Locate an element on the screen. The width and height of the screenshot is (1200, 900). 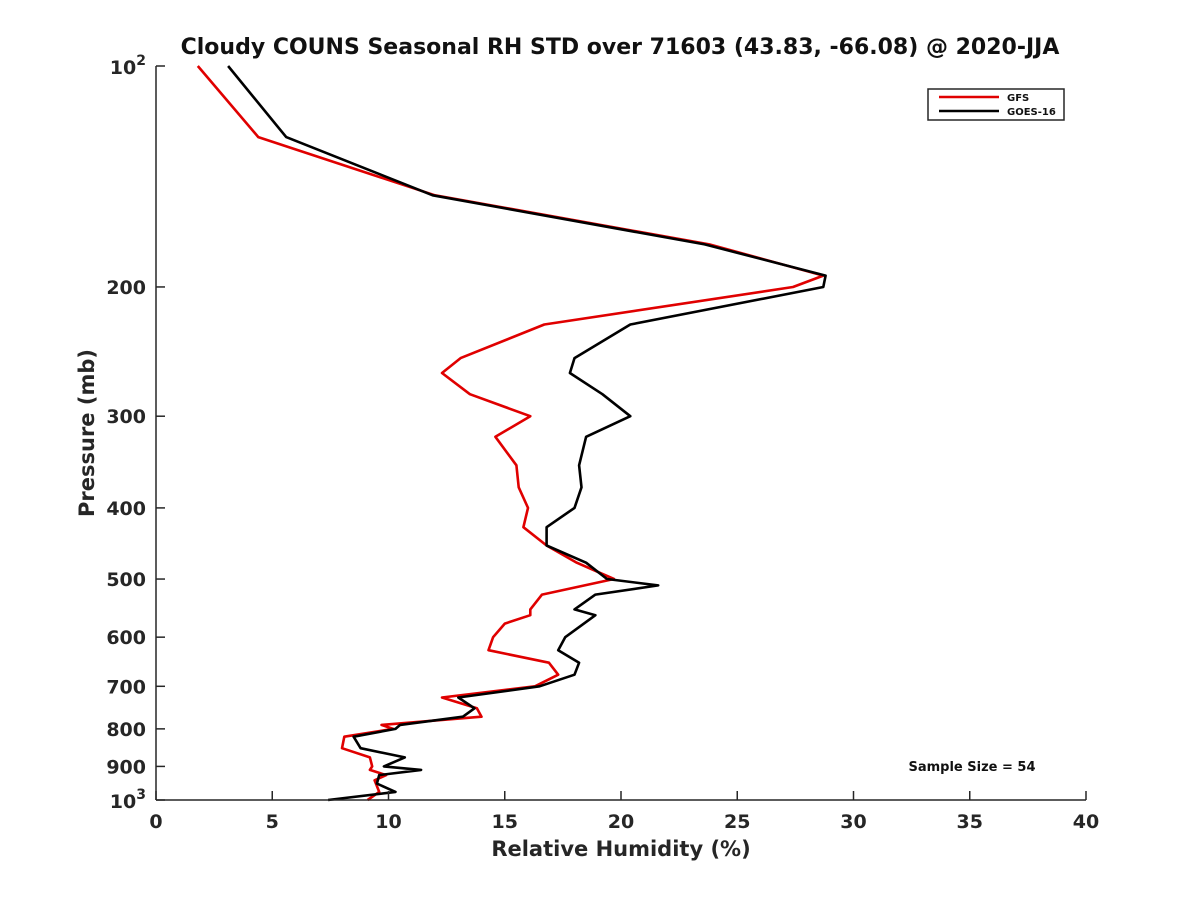
y-tick-label: 400 is located at coordinates (126, 509).